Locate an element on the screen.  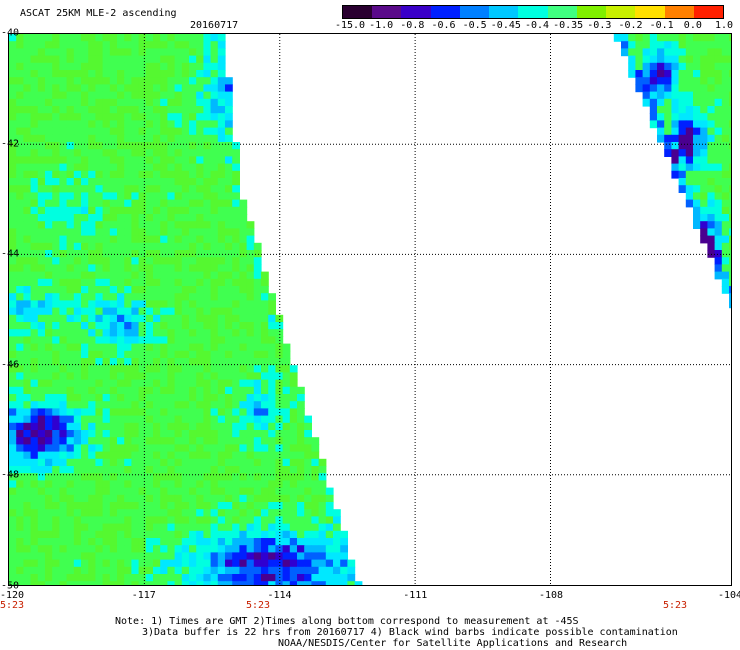
colorbar-tick-label: -0.8 is located at coordinates (412, 25).